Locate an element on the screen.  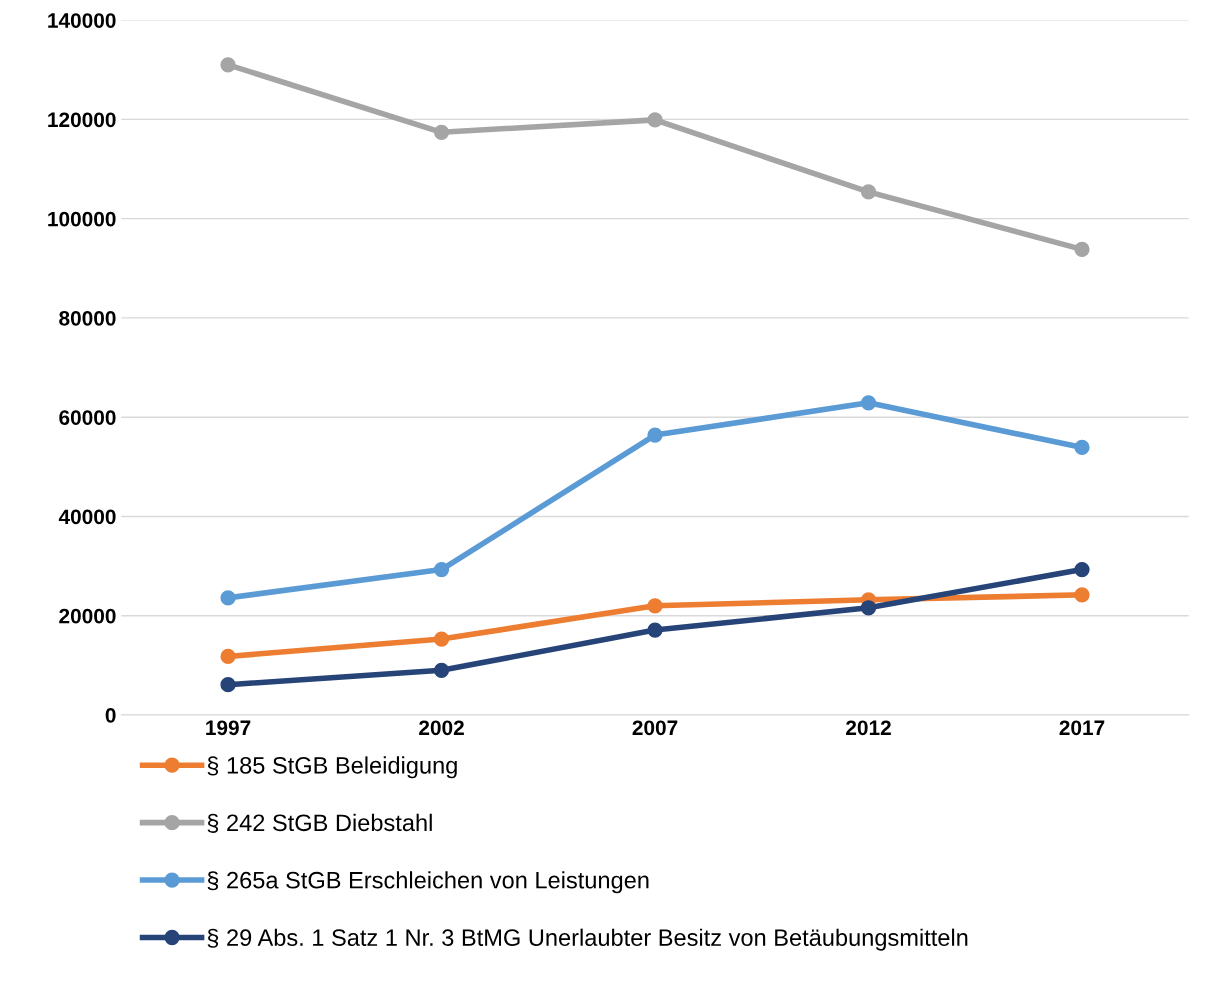
y-tick-label: 60000 is located at coordinates (87, 417).